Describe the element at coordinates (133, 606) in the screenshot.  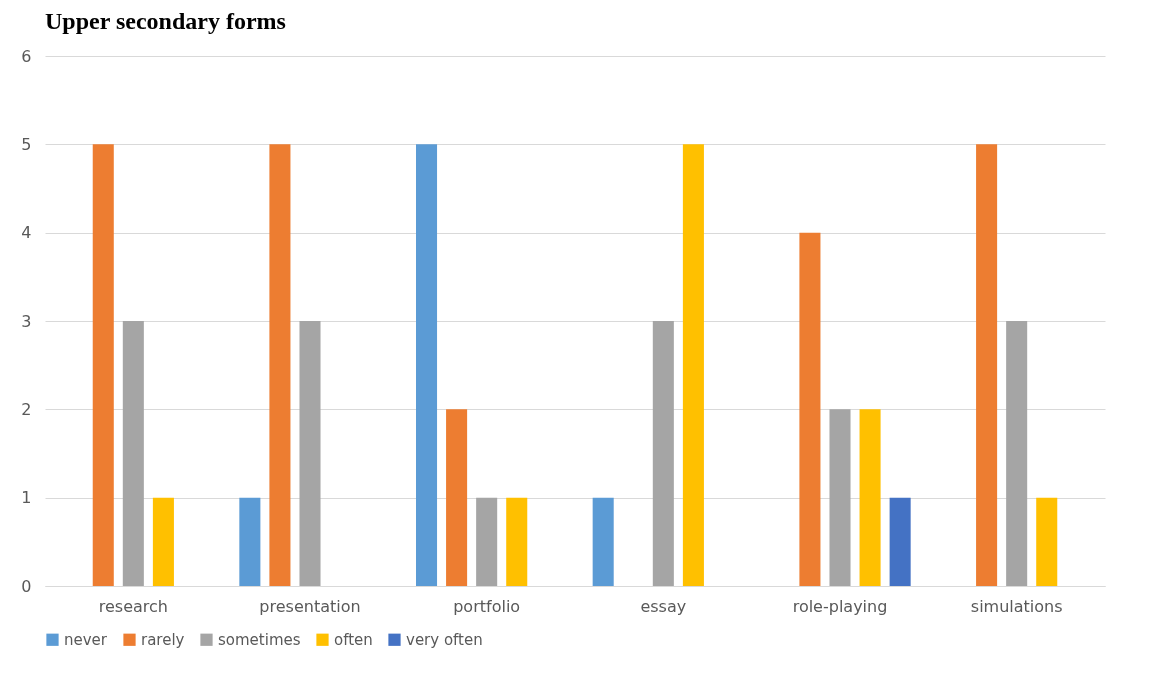
I see `x-tick-label: research` at that location.